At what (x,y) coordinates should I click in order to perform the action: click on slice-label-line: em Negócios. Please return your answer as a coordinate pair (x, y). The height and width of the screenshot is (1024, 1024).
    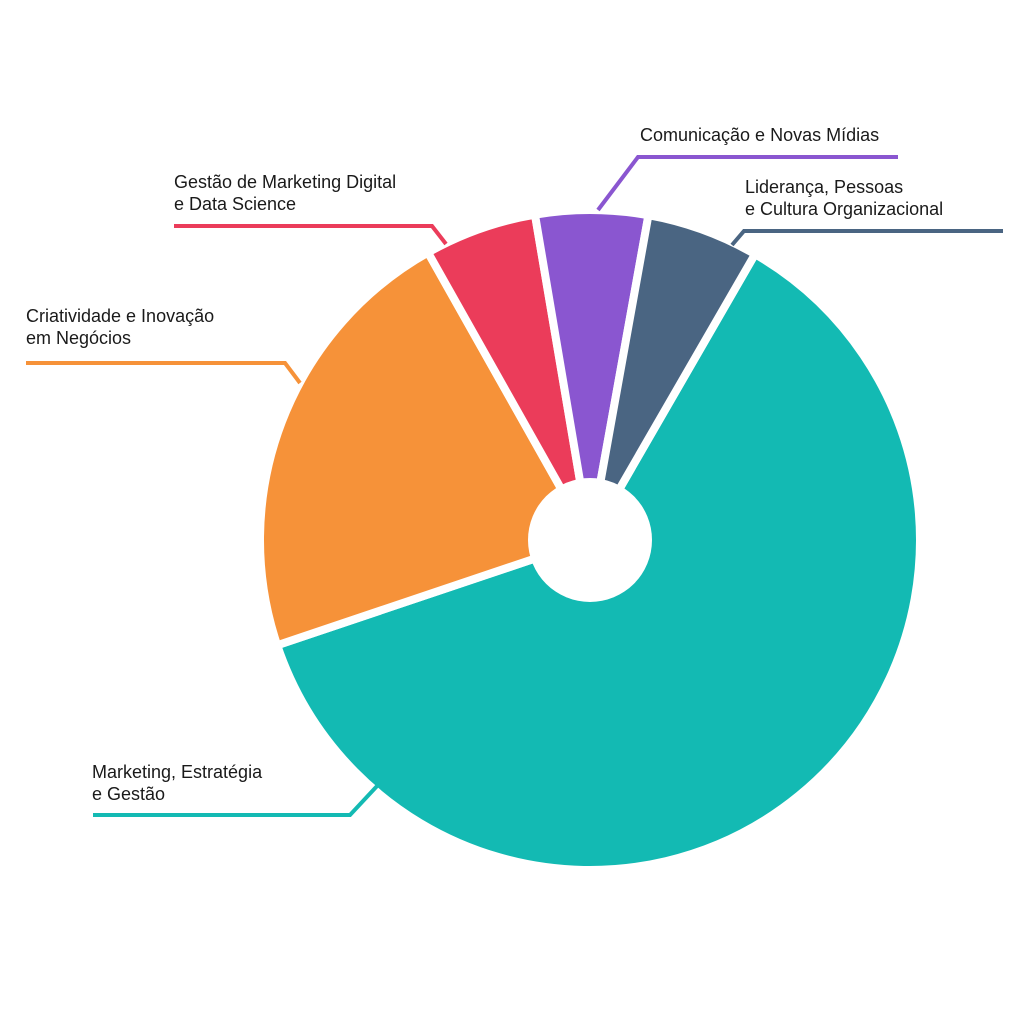
    Looking at the image, I should click on (78, 338).